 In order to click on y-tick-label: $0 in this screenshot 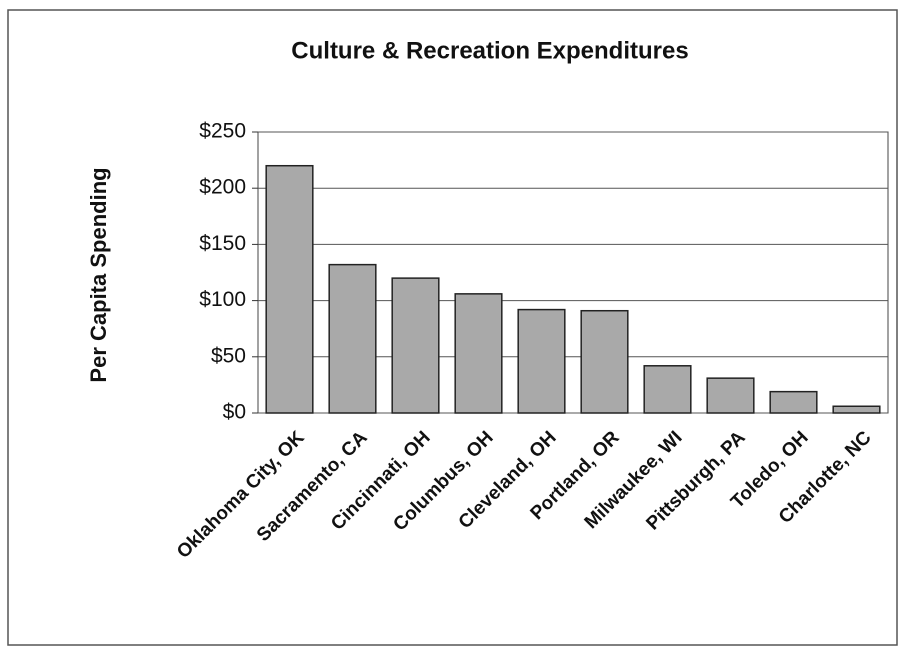, I will do `click(234, 412)`.